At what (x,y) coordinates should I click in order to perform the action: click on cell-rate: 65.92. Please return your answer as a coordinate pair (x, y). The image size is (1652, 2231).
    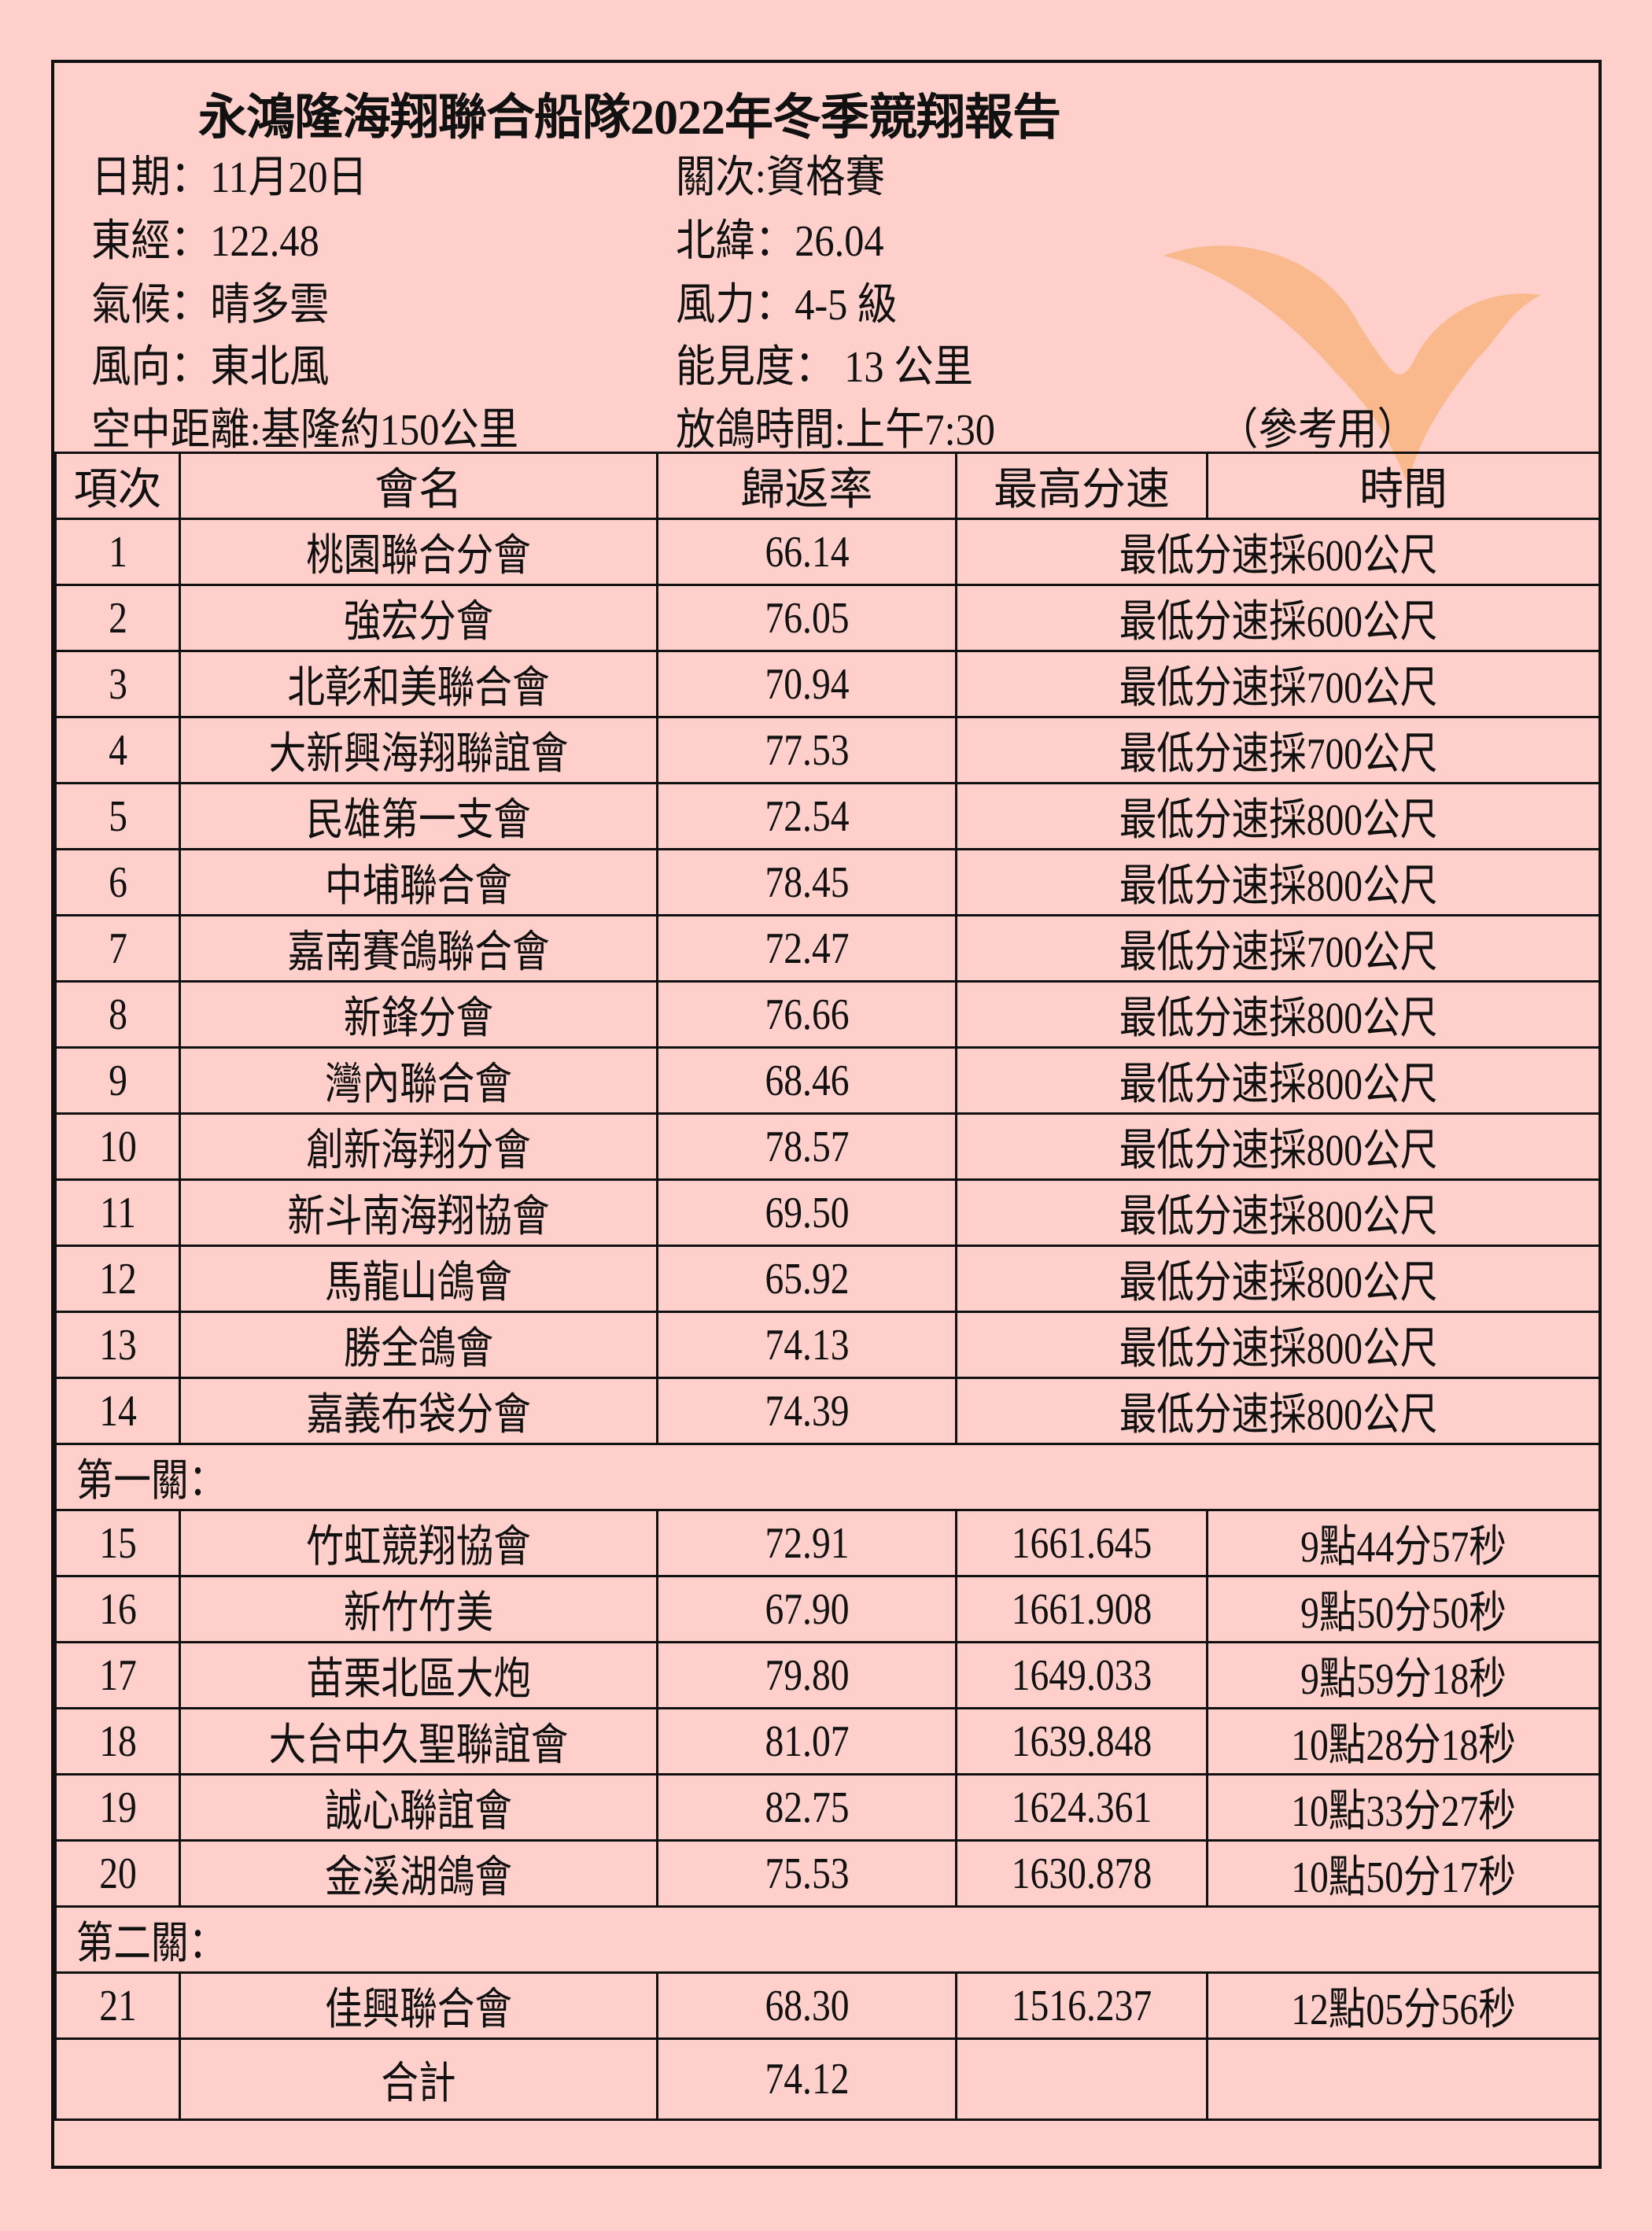
    Looking at the image, I should click on (806, 1279).